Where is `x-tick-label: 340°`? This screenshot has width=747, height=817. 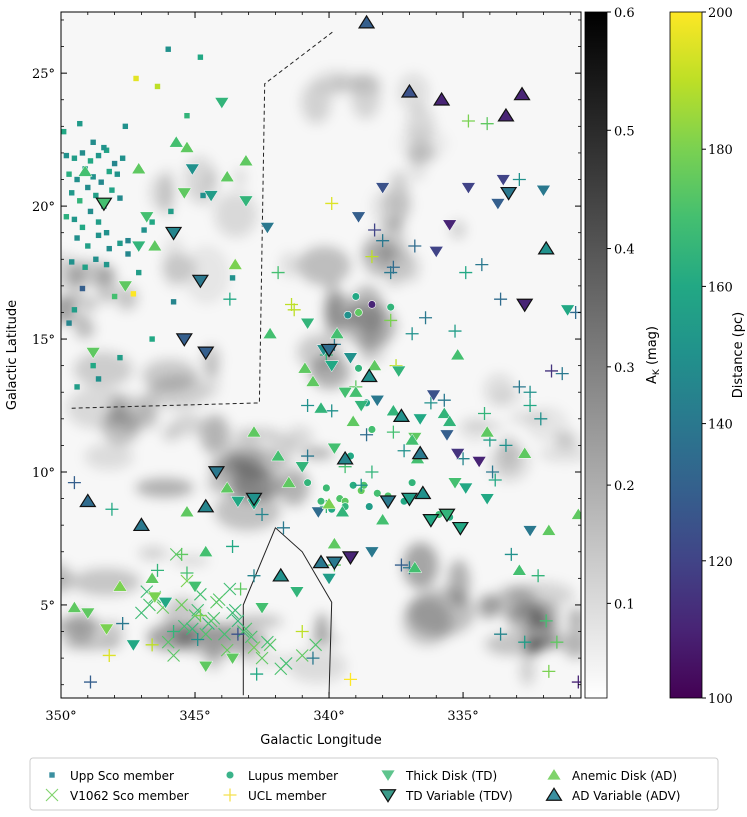
x-tick-label: 340° is located at coordinates (328, 716).